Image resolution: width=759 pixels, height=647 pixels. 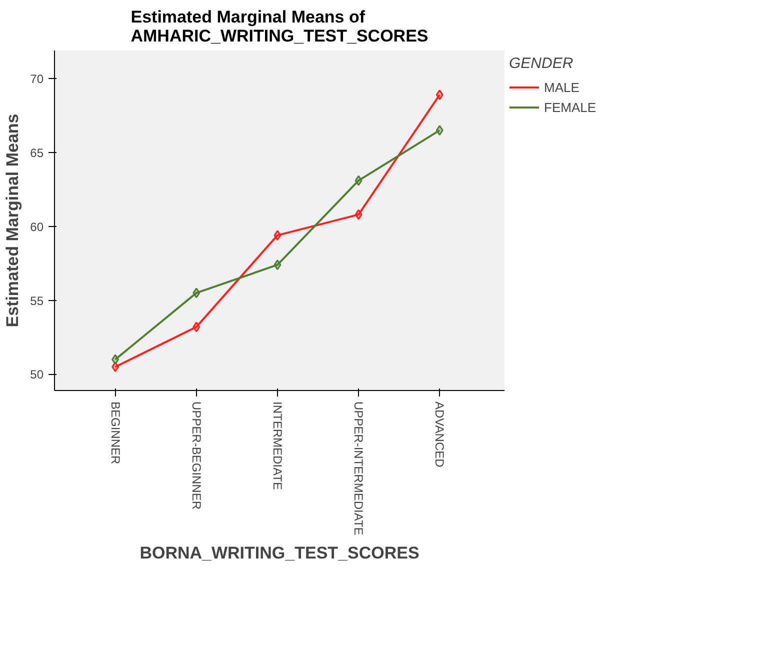 What do you see at coordinates (37, 227) in the screenshot?
I see `y-tick-label: 60` at bounding box center [37, 227].